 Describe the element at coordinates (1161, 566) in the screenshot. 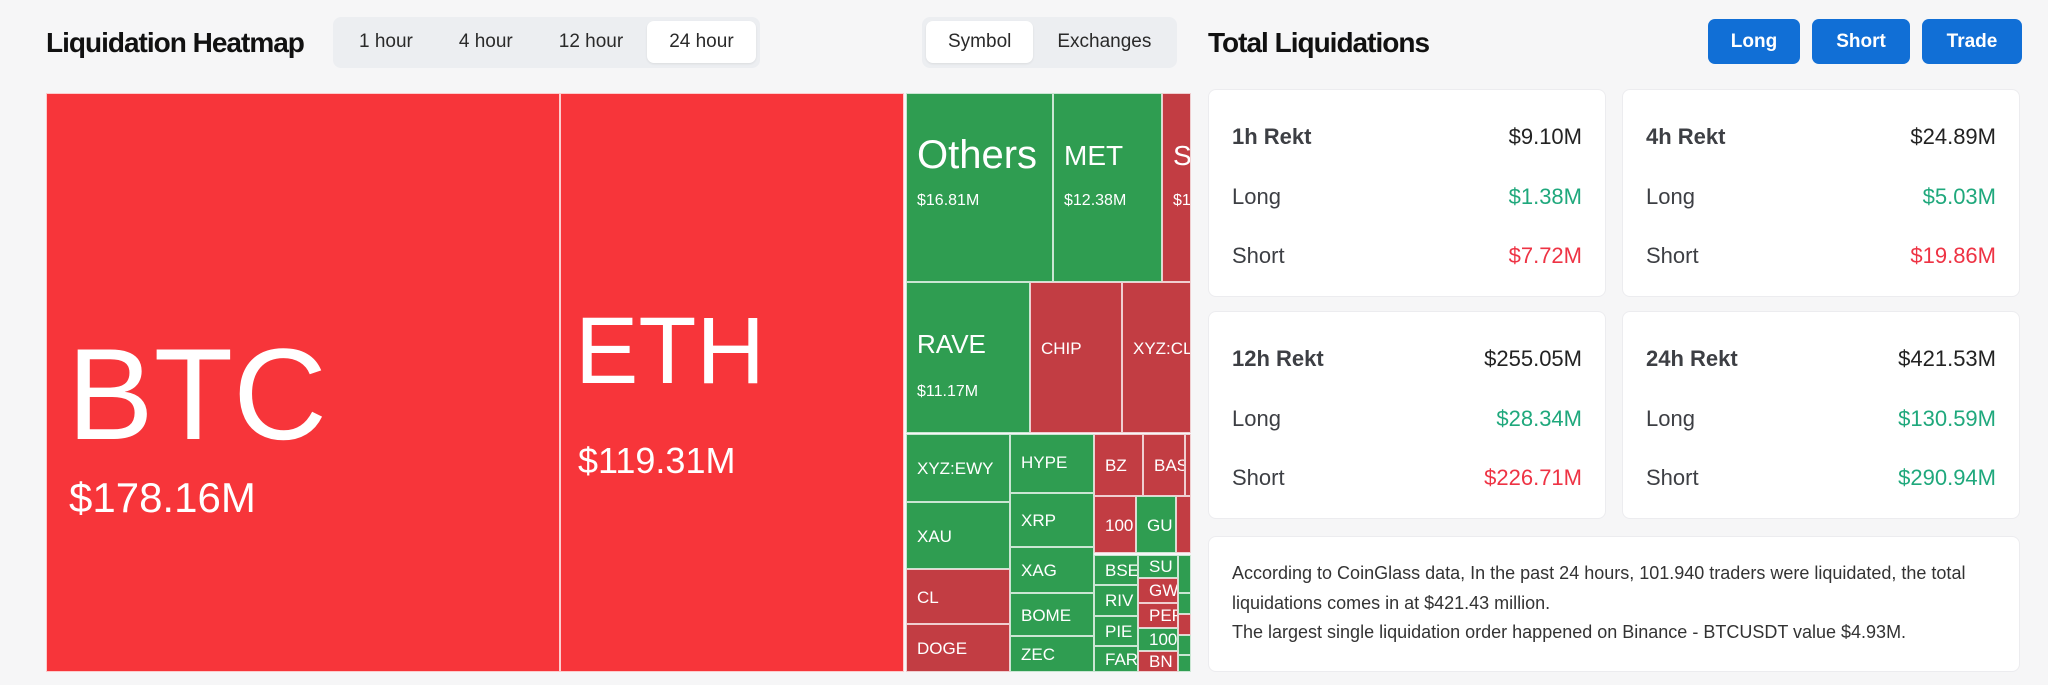

I see `cell-symbol: SU` at that location.